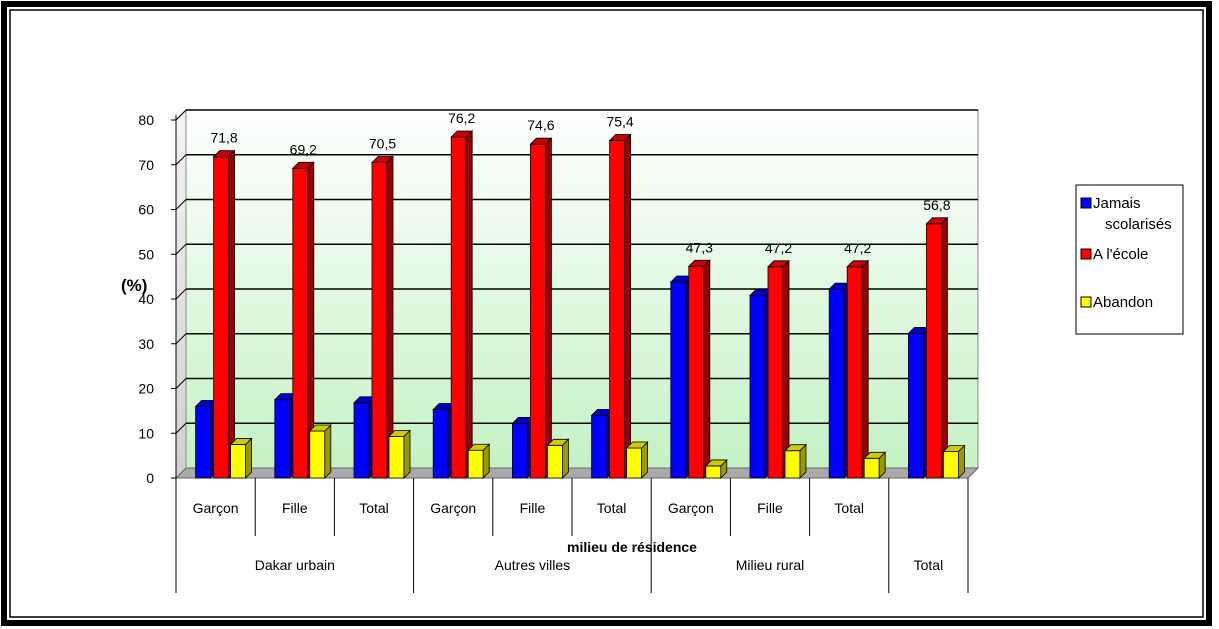  Describe the element at coordinates (532, 565) in the screenshot. I see `group-label: Autres villes` at that location.